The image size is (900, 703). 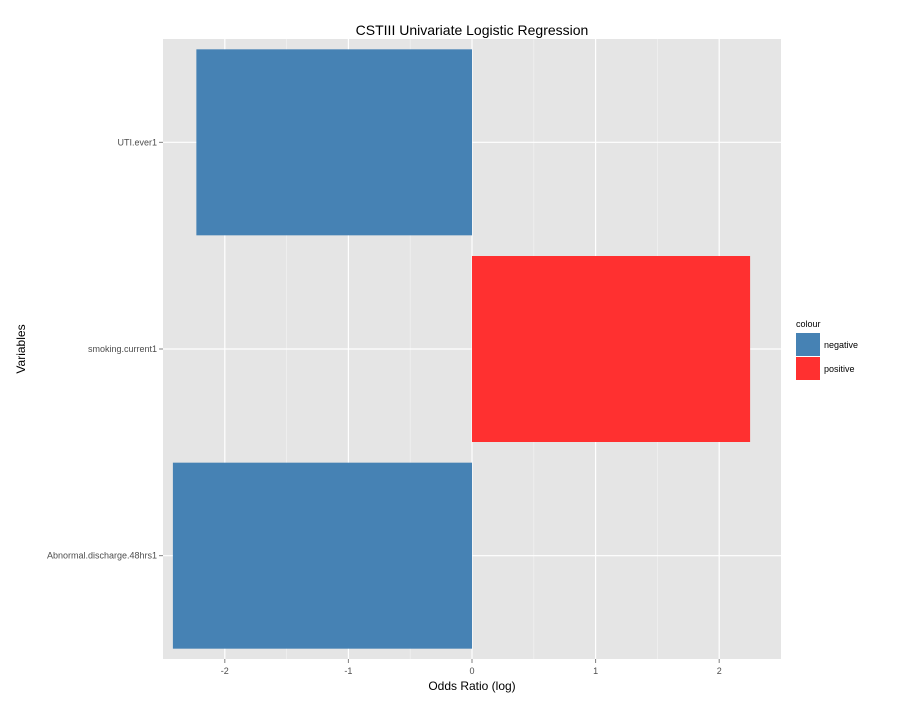 What do you see at coordinates (21, 348) in the screenshot?
I see `y-axis-title: Variables` at bounding box center [21, 348].